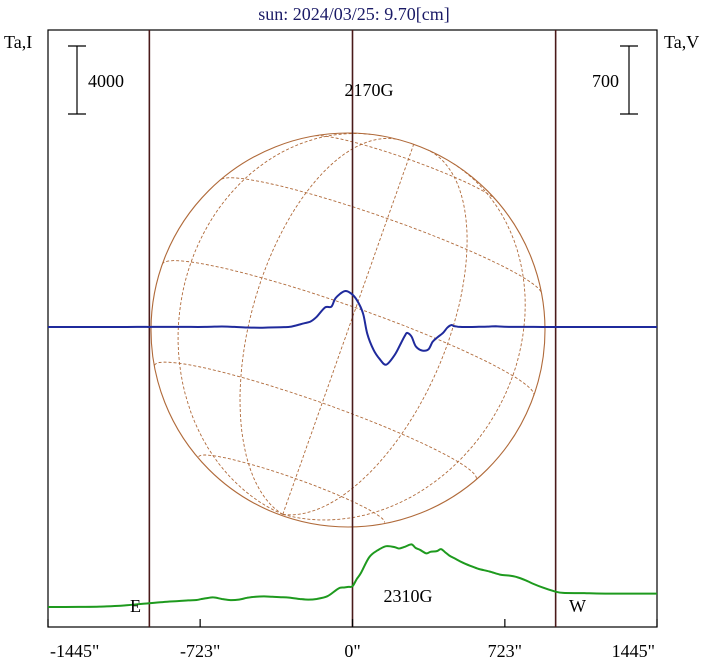  I want to click on x-tick-label-4: 1445", so click(633, 651).